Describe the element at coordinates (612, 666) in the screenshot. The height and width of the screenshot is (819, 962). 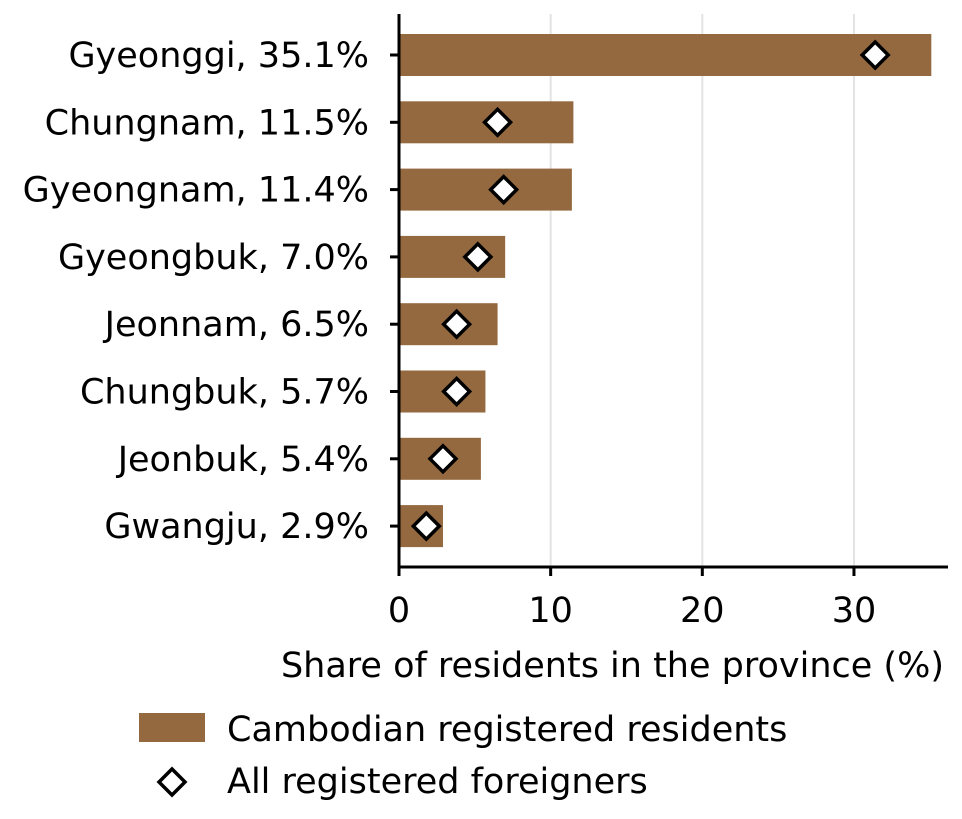
I see `x-axis-label: Share of residents in the province (%)` at that location.